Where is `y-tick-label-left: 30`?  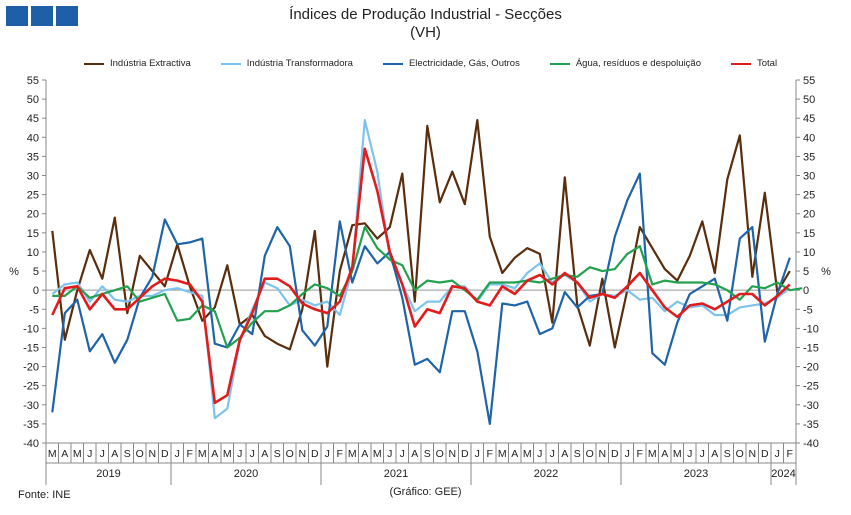
y-tick-label-left: 30 is located at coordinates (33, 177).